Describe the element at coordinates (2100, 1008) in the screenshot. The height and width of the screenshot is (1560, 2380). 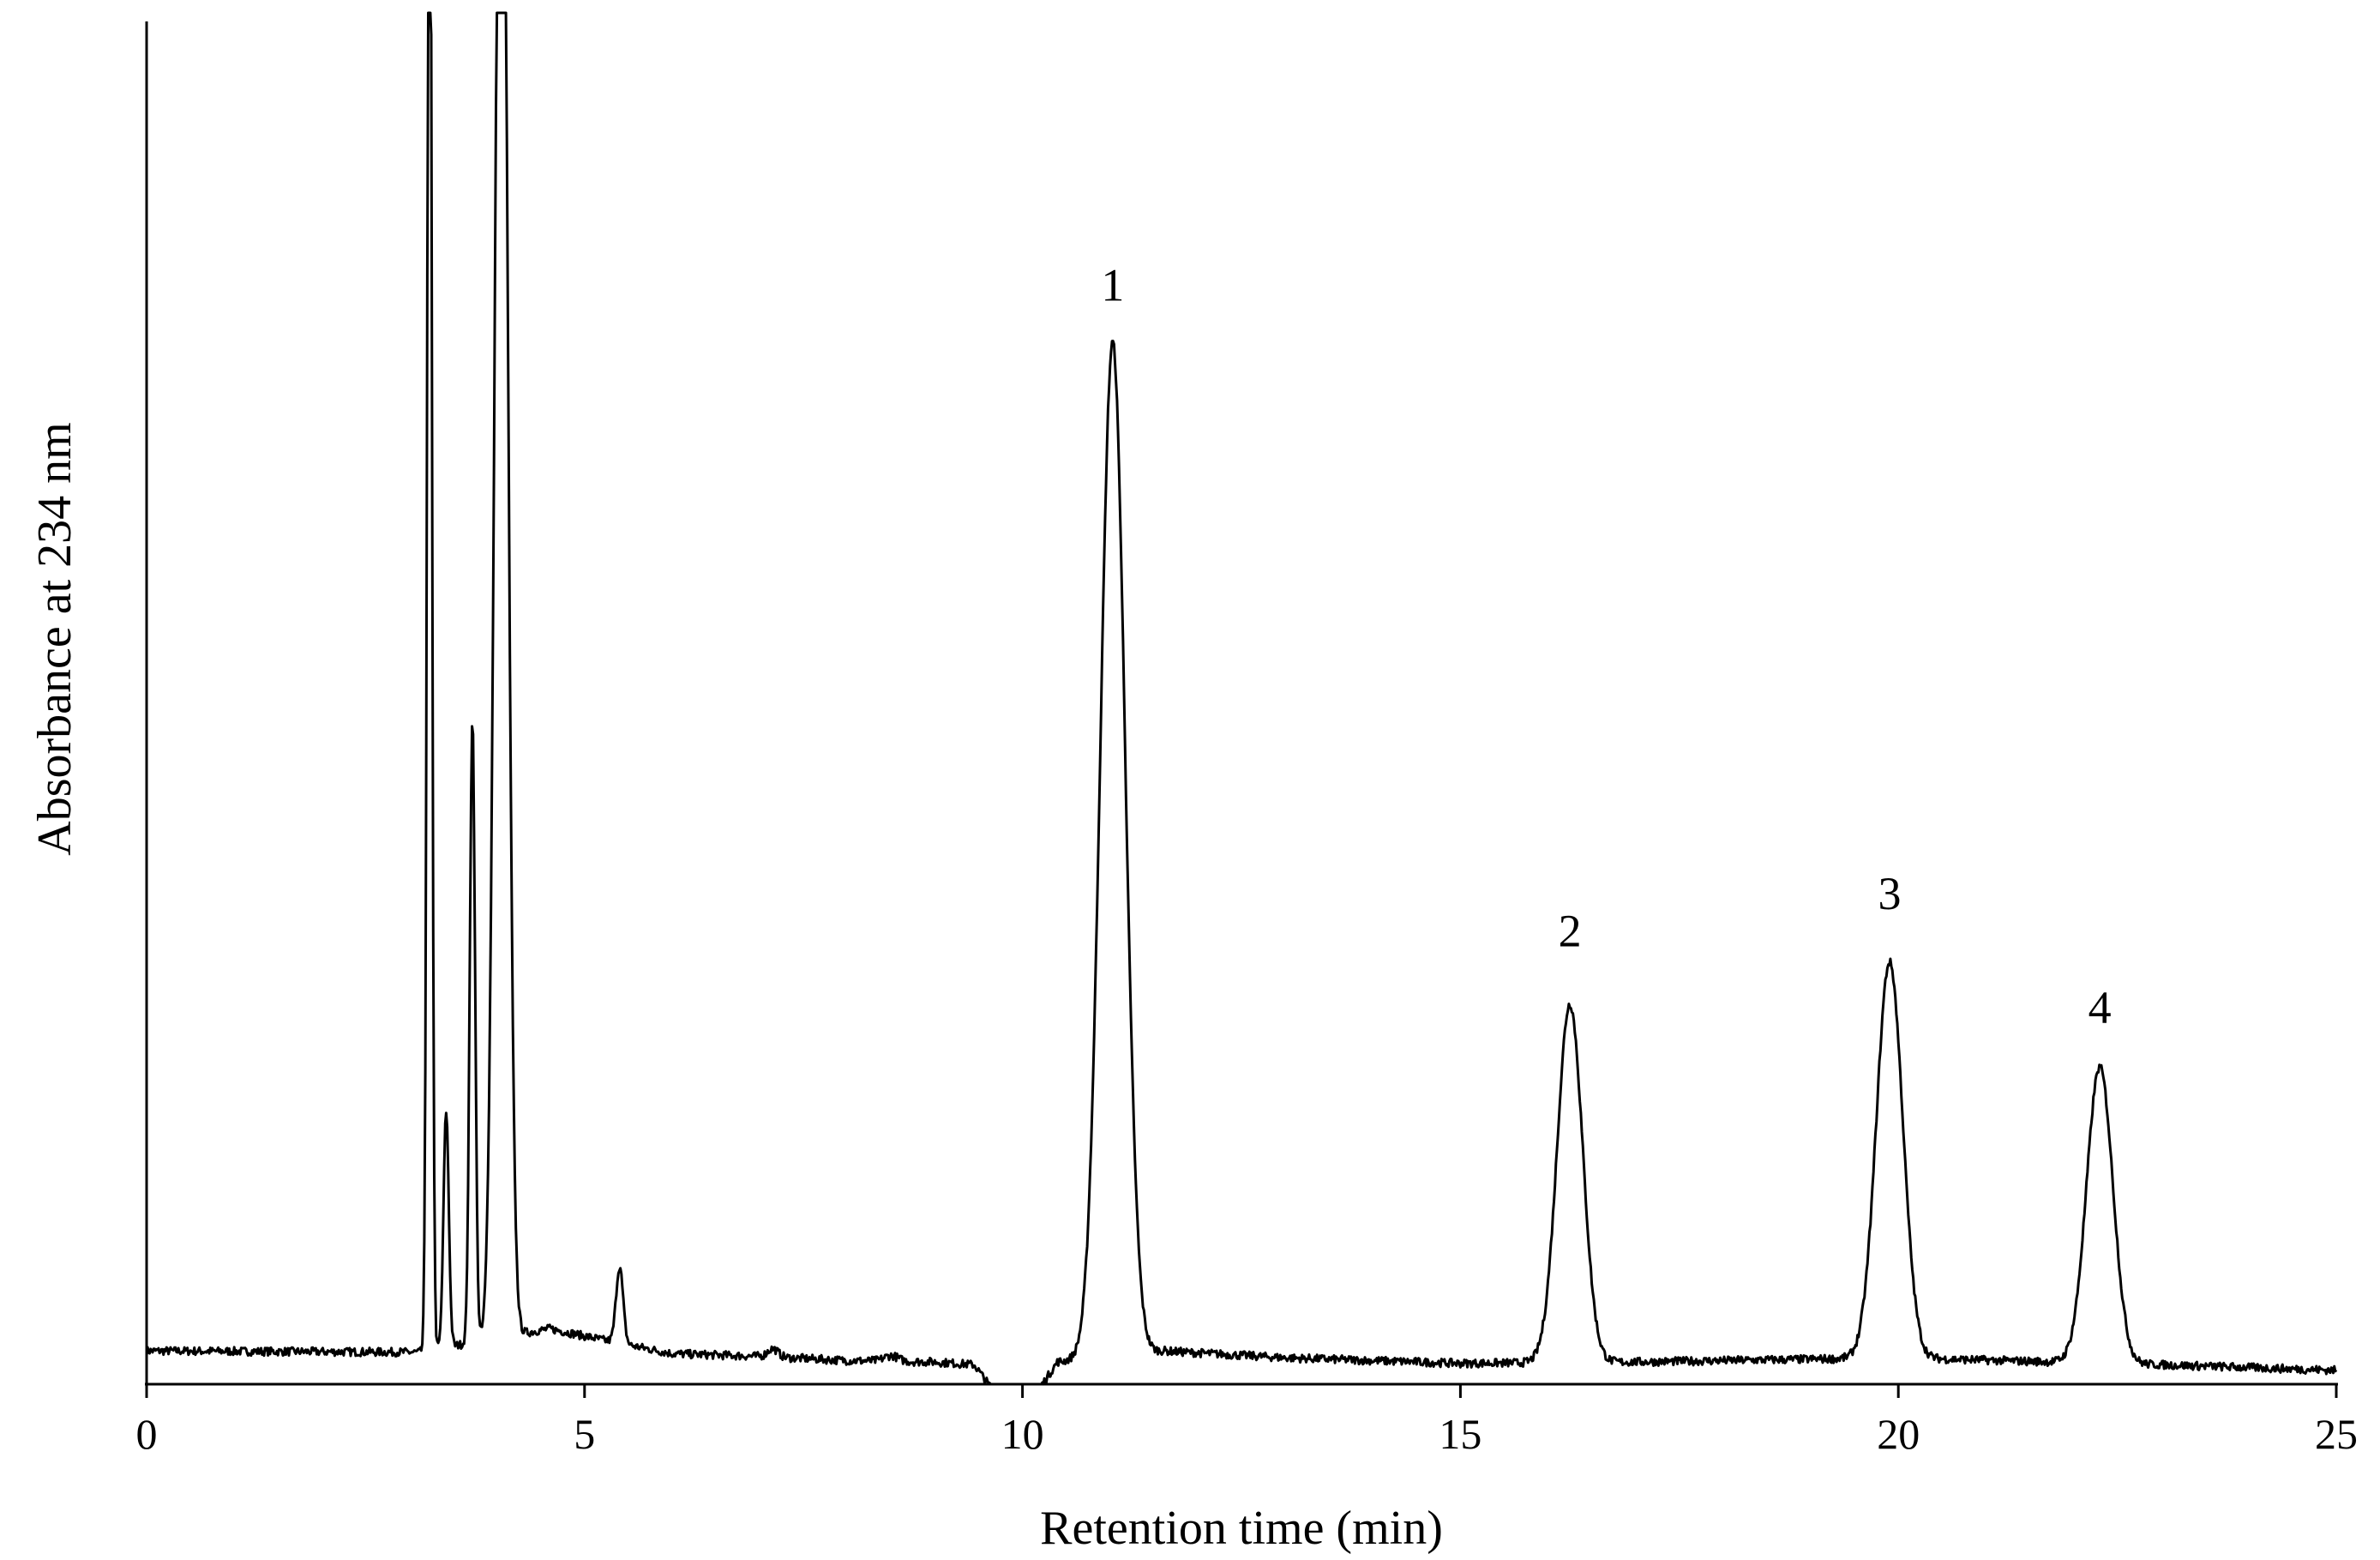
I see `peak-label: 4` at that location.